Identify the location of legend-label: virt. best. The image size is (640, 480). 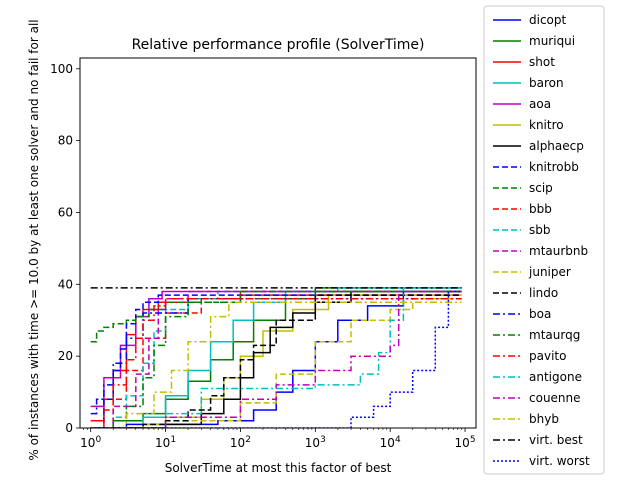
(556, 440).